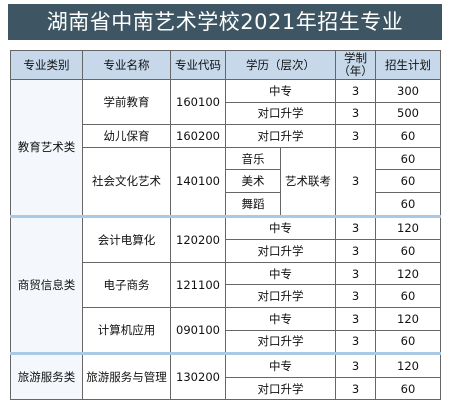  I want to click on program-code: 090100, so click(198, 330).